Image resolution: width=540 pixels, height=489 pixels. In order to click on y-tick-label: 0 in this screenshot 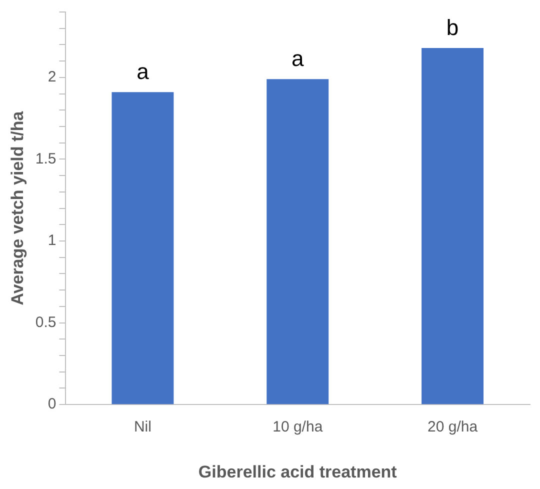, I will do `click(52, 404)`.